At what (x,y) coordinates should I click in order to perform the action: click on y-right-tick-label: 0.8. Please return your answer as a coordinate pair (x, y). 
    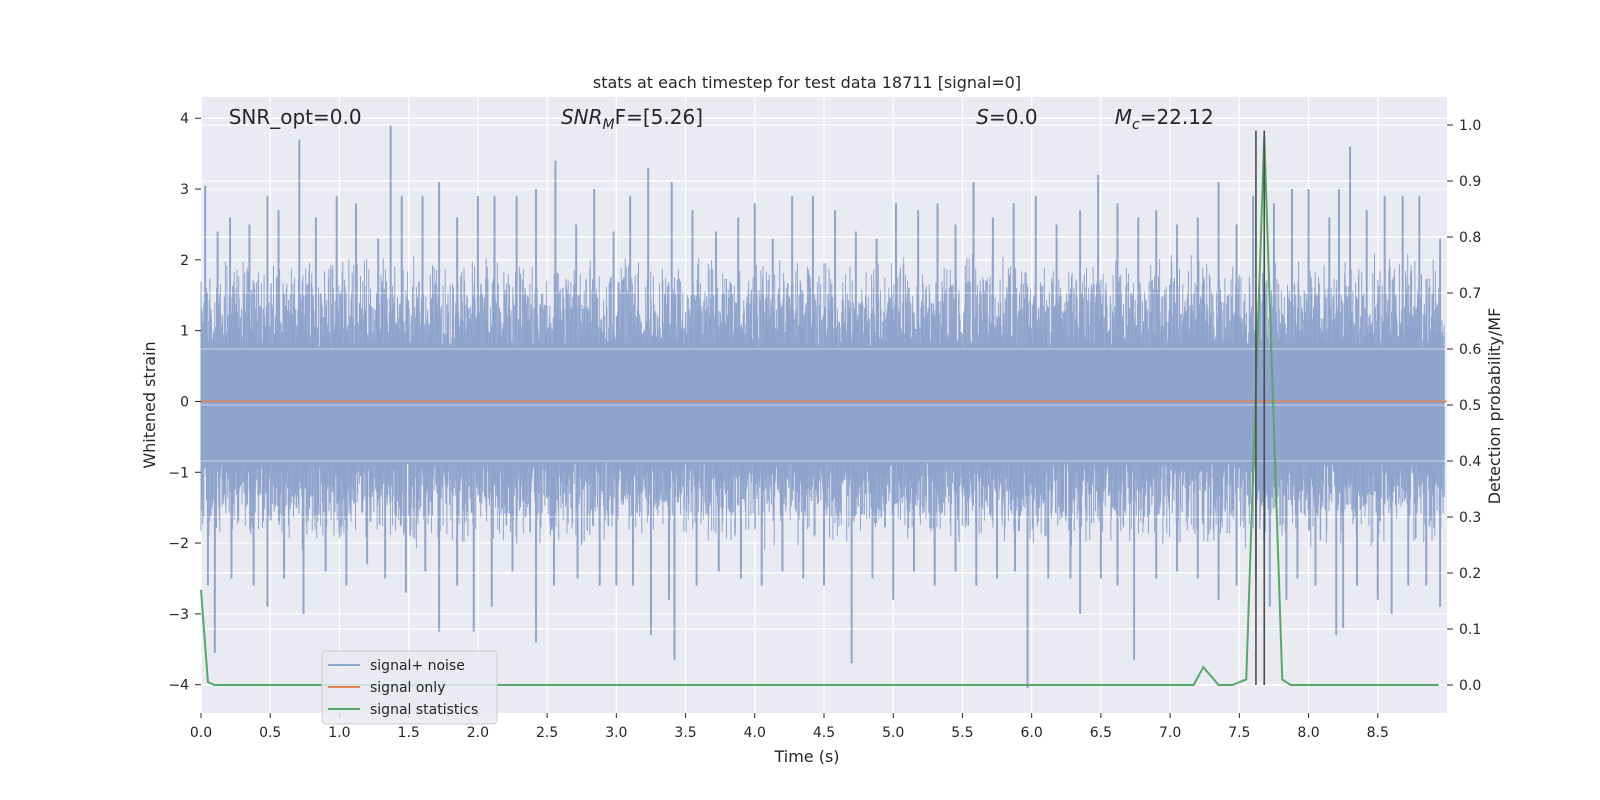
    Looking at the image, I should click on (1470, 238).